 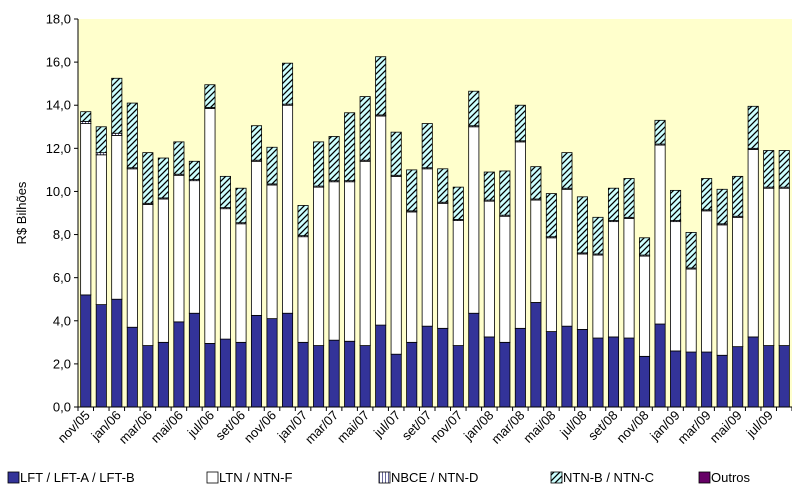 I want to click on x-tick-label: jul/08, so click(x=572, y=424).